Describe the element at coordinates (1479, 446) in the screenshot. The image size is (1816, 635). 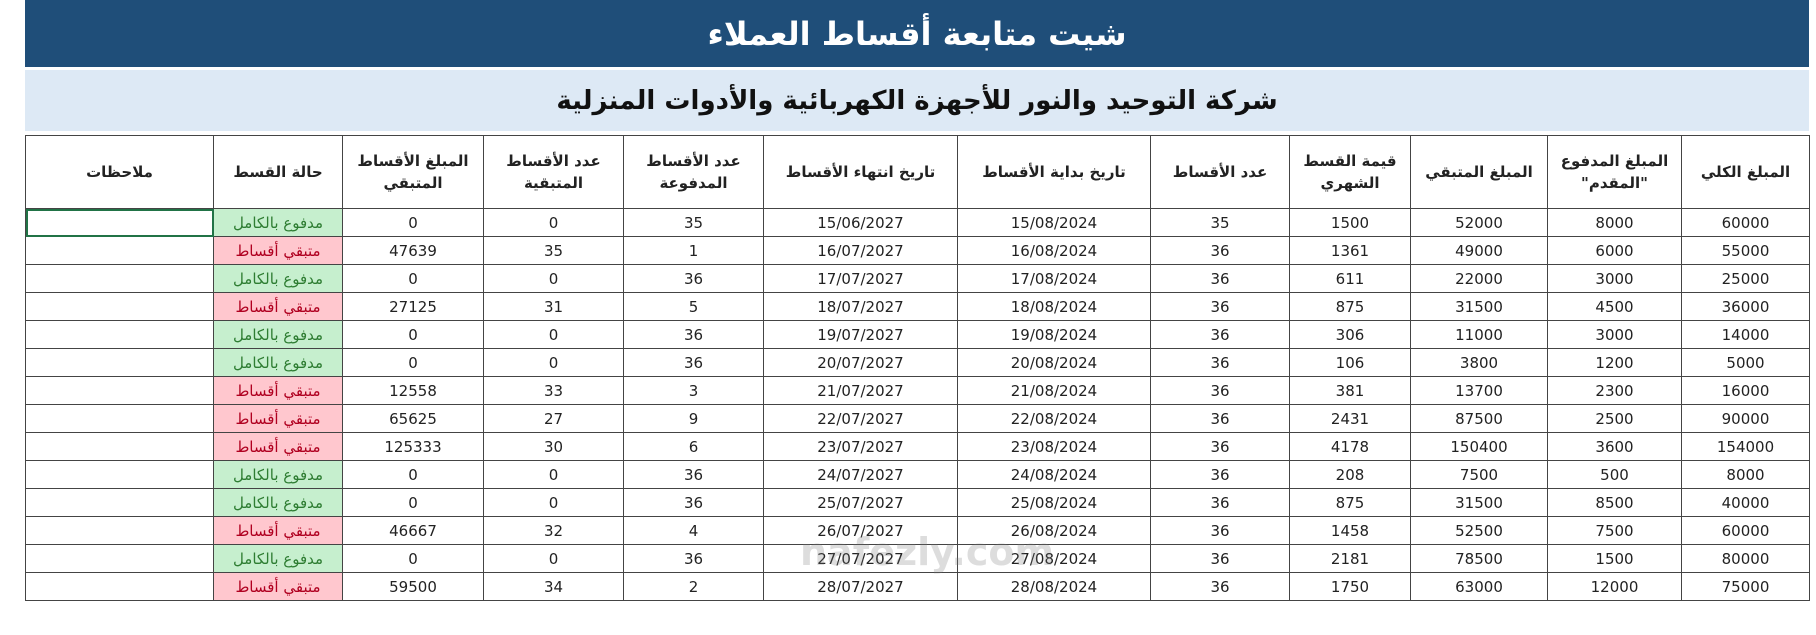
I see `table-cell: 150400` at that location.